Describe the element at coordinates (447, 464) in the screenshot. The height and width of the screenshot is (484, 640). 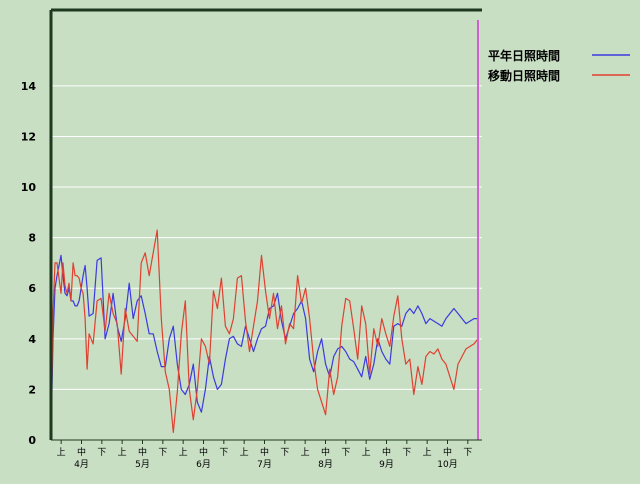
I see `x-month-label: 10月` at that location.